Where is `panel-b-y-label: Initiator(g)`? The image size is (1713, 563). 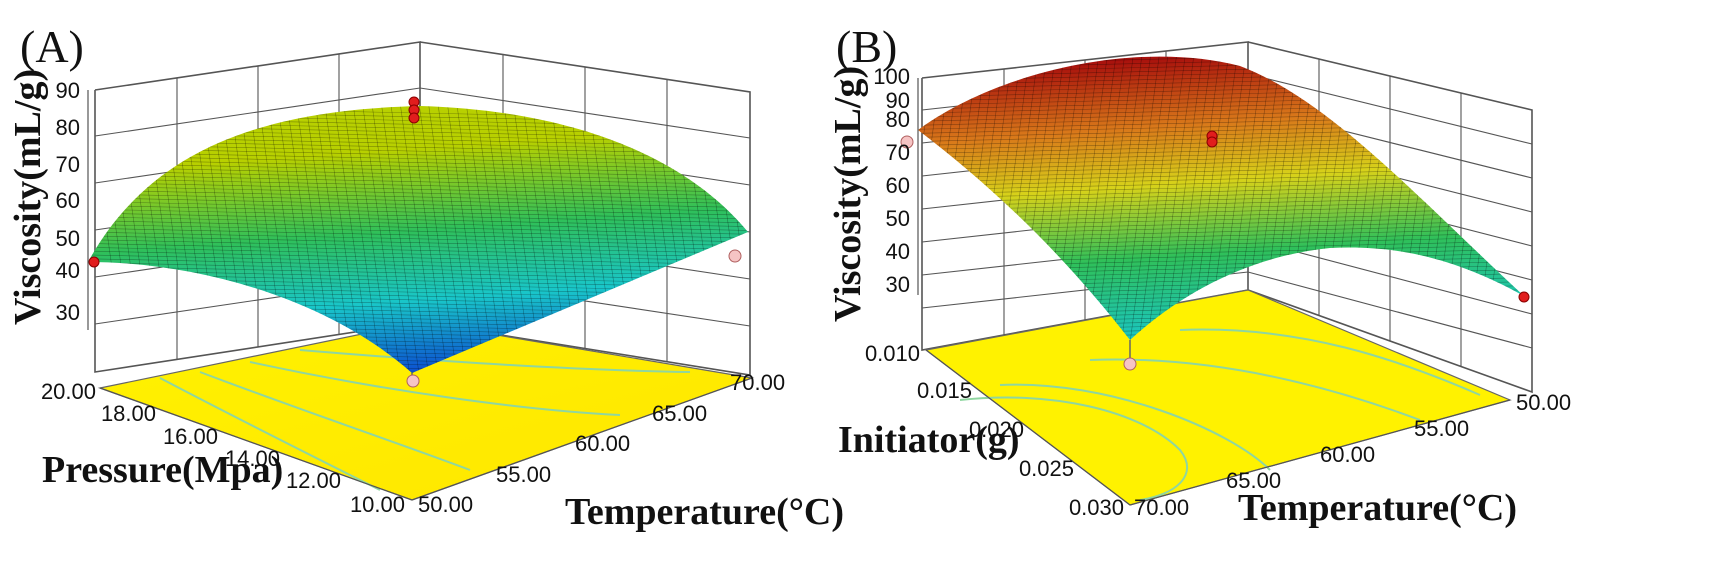 panel-b-y-label: Initiator(g) is located at coordinates (929, 440).